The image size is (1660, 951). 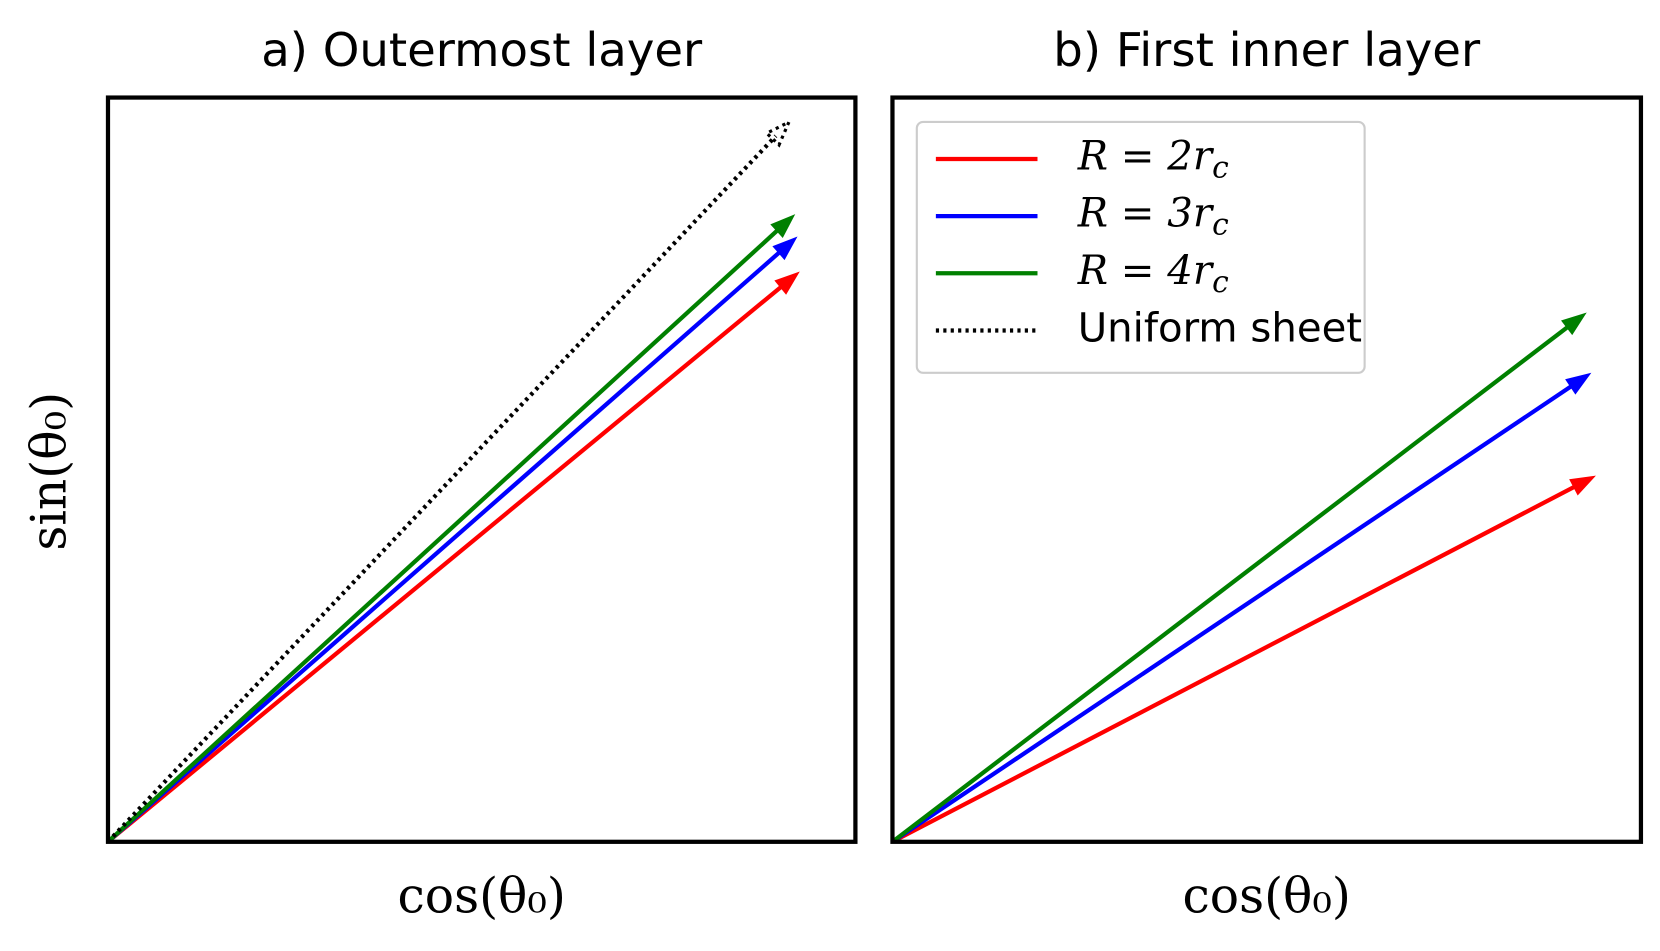 What do you see at coordinates (1153, 158) in the screenshot?
I see `legend-label: R = 2rc` at bounding box center [1153, 158].